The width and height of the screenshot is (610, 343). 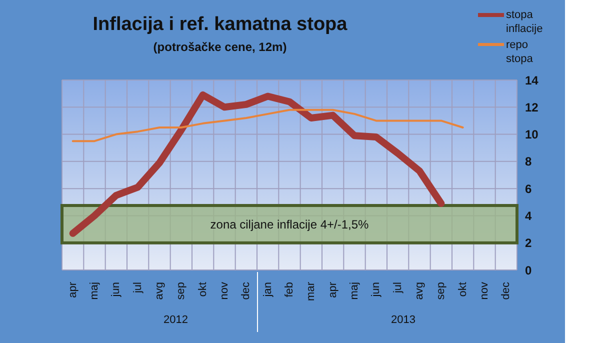 I want to click on y-tick-label: 8, so click(x=528, y=161).